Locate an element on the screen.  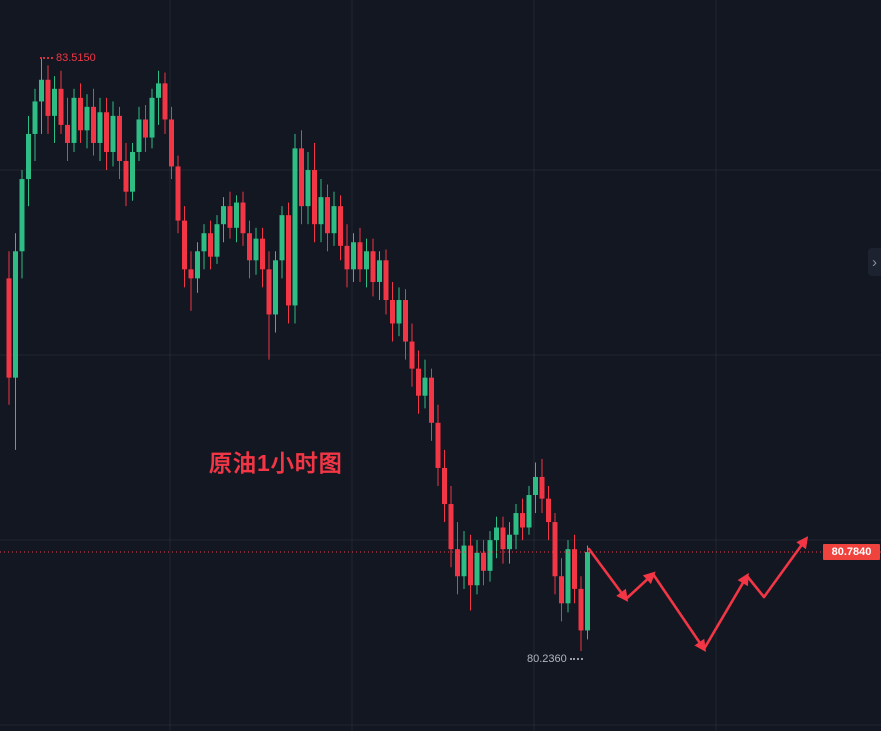
price-scale: 82.9002 81.8755 80.8508 79.8261 is located at coordinates (852, 365).